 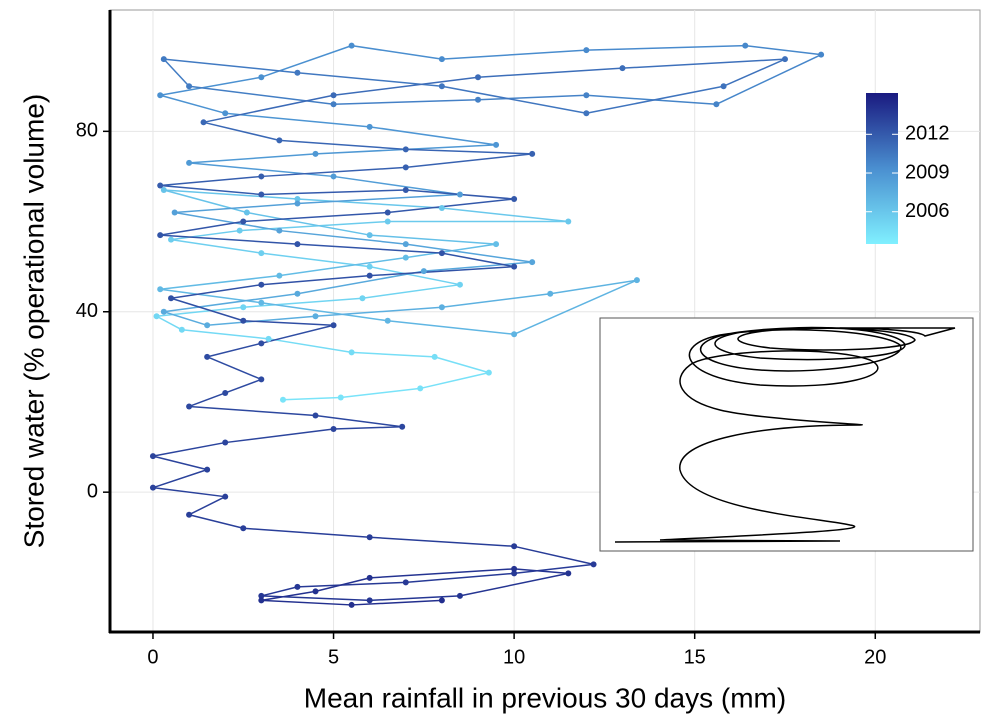 I want to click on inset-box, so click(x=786, y=434).